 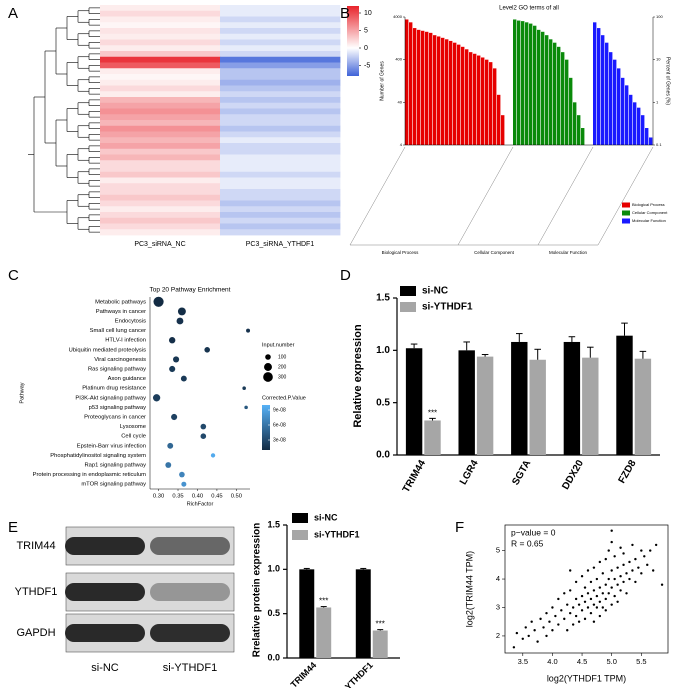 What do you see at coordinates (383, 350) in the screenshot?
I see `y-tick-label: 1.0` at bounding box center [383, 350].